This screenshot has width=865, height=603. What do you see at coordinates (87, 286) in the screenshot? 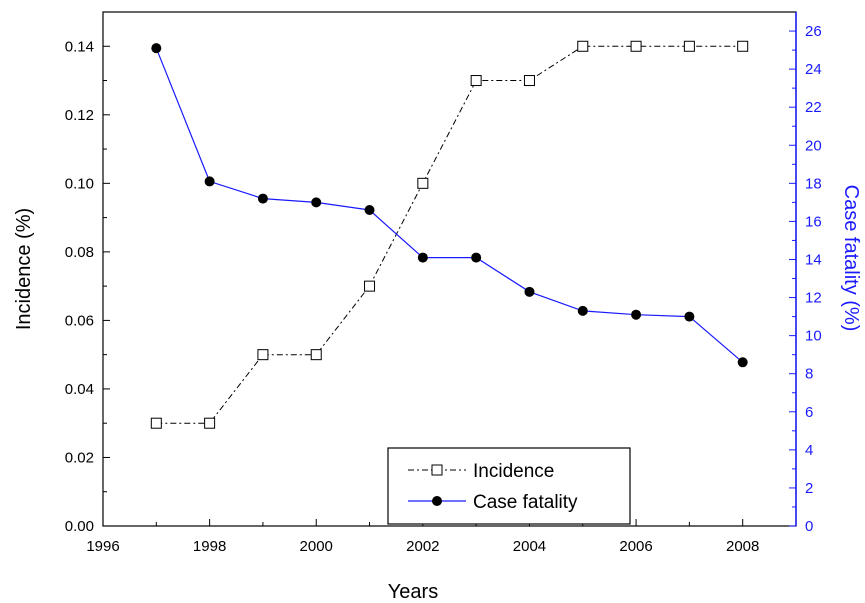
I see `left-y-axis-ticks: 0.00 0.02 0.04 0.06 0.08 0.10 0.12 0.14` at bounding box center [87, 286].